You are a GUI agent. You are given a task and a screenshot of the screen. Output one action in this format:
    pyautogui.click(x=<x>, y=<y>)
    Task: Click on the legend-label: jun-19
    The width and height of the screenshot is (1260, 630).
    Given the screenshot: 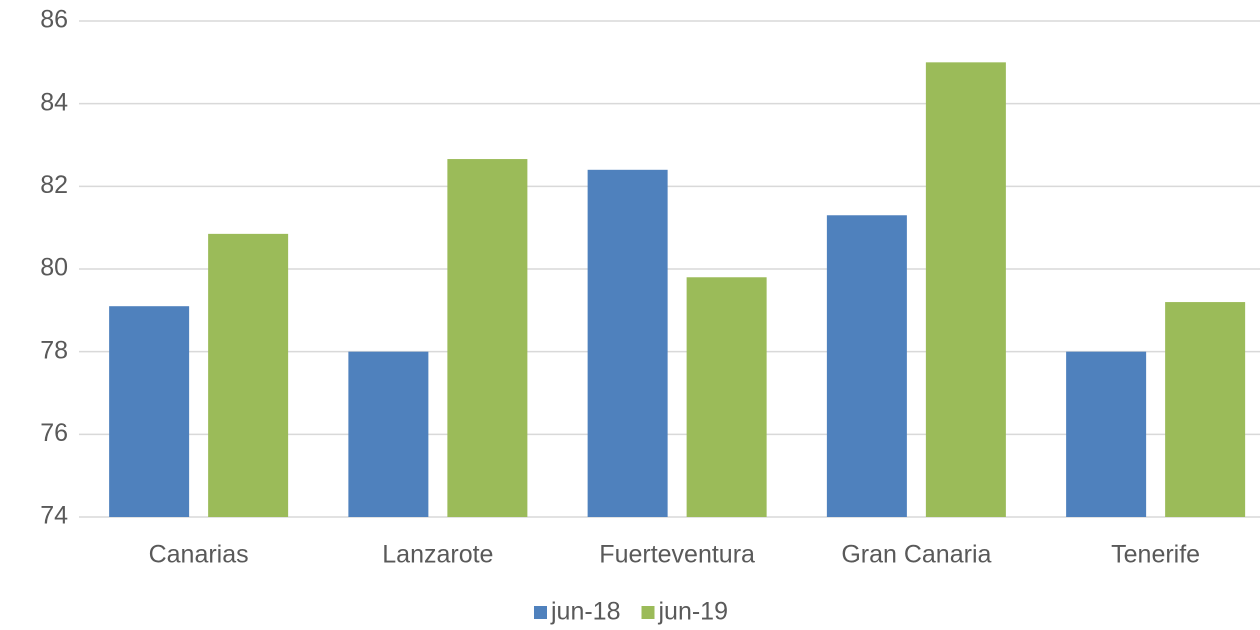 What is the action you would take?
    pyautogui.click(x=693, y=612)
    